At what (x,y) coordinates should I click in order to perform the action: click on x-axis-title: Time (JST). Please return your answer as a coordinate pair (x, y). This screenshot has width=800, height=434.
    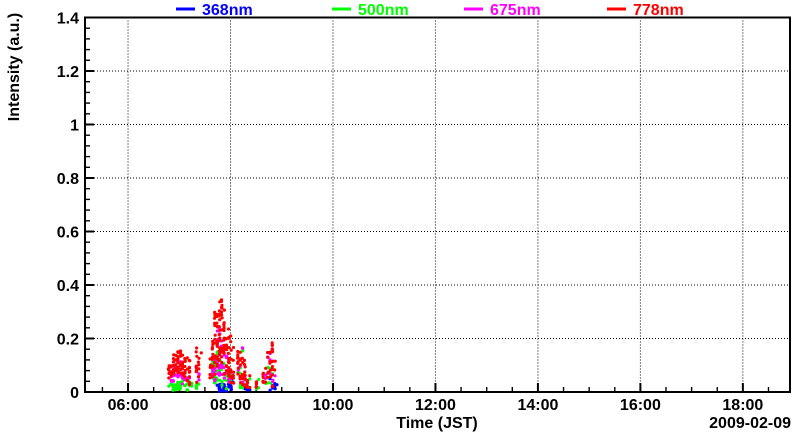
    Looking at the image, I should click on (437, 423).